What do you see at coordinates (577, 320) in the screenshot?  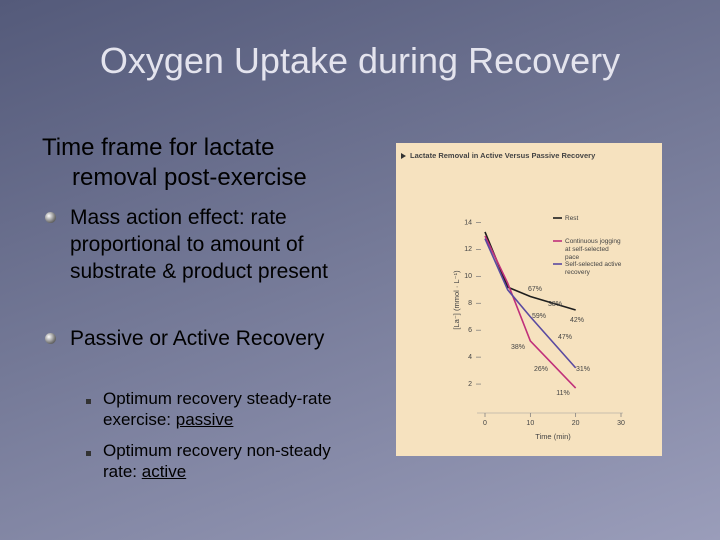 I see `annotation: 42%` at bounding box center [577, 320].